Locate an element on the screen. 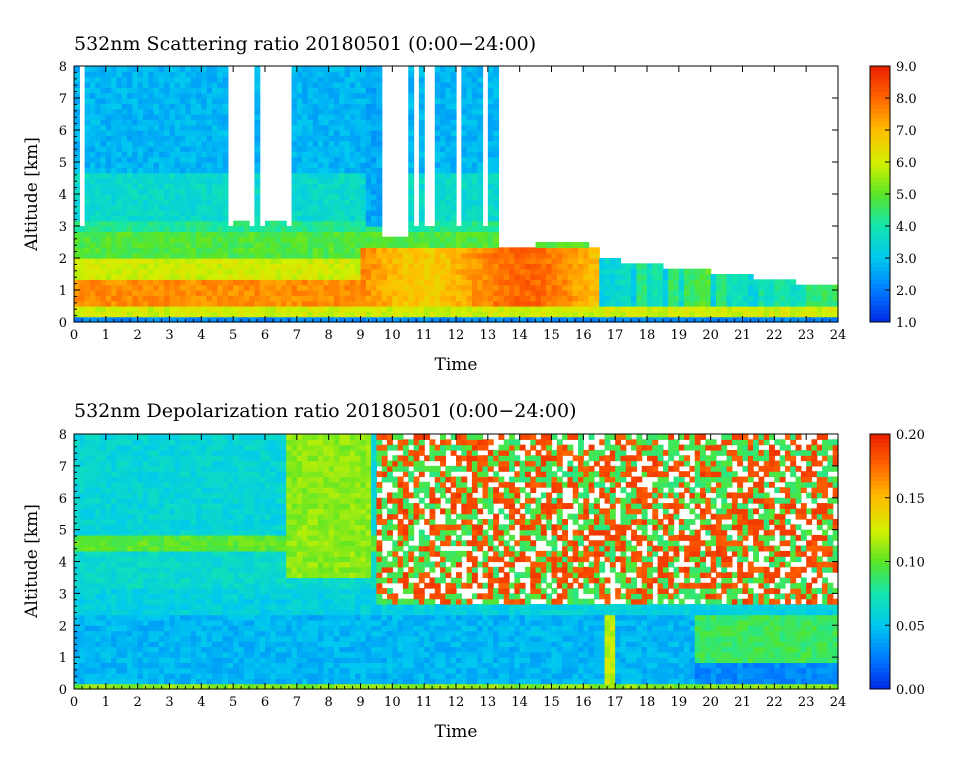  colorbar-segment is located at coordinates (880, 98).